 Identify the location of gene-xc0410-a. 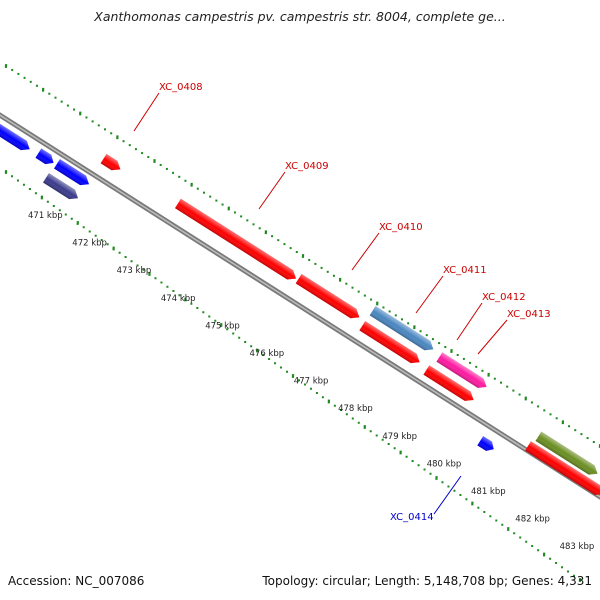
(327, 296).